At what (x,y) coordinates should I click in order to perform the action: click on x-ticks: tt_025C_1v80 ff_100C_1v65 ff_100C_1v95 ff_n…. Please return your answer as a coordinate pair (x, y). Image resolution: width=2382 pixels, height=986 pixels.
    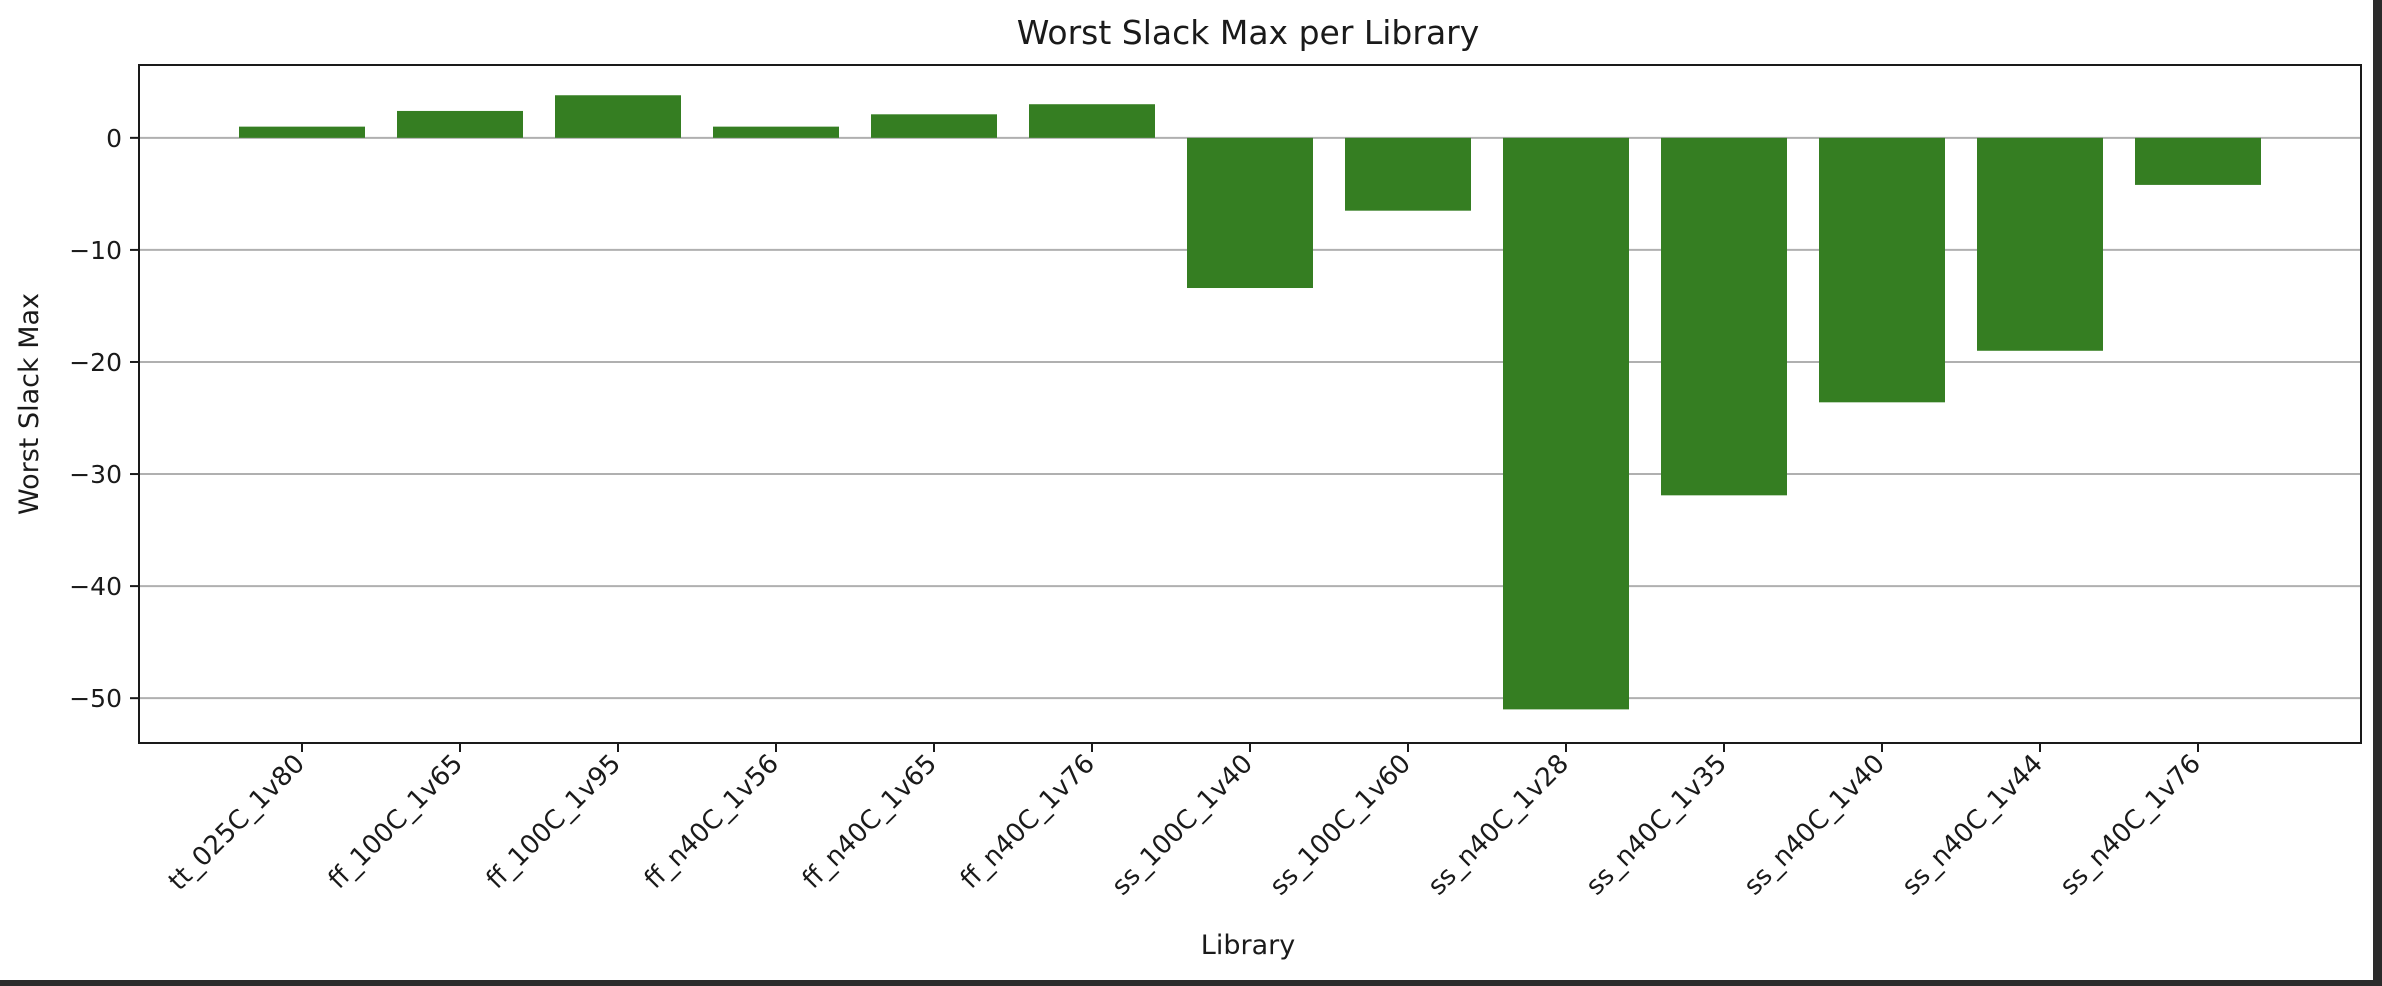
    Looking at the image, I should click on (1185, 822).